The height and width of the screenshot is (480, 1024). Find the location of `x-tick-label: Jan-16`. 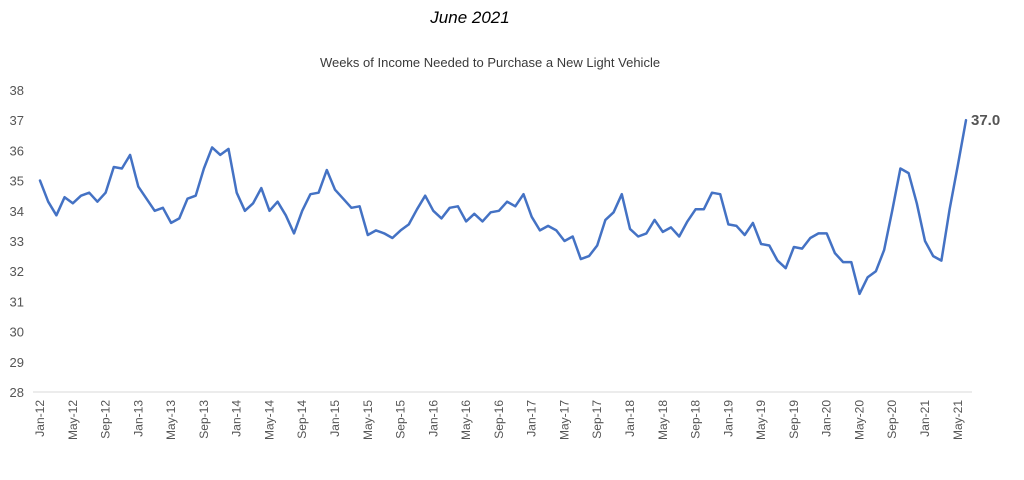

x-tick-label: Jan-16 is located at coordinates (433, 418).